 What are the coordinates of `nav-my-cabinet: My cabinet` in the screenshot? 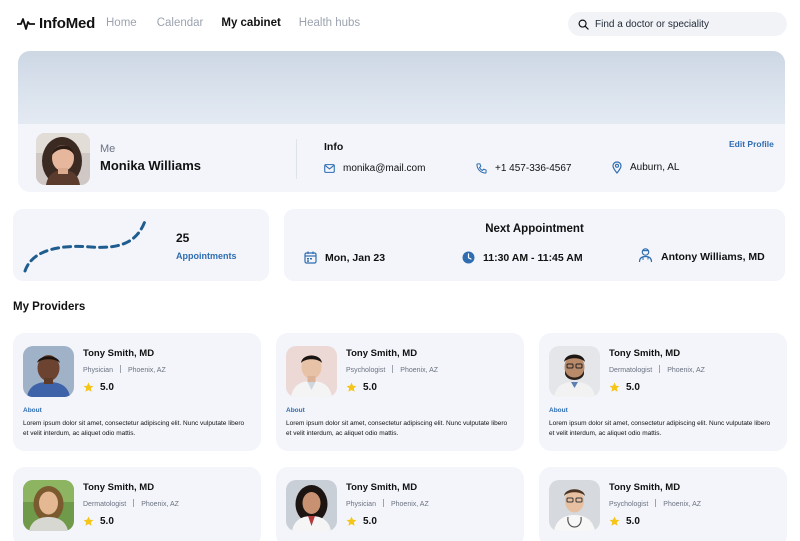 It's located at (251, 23).